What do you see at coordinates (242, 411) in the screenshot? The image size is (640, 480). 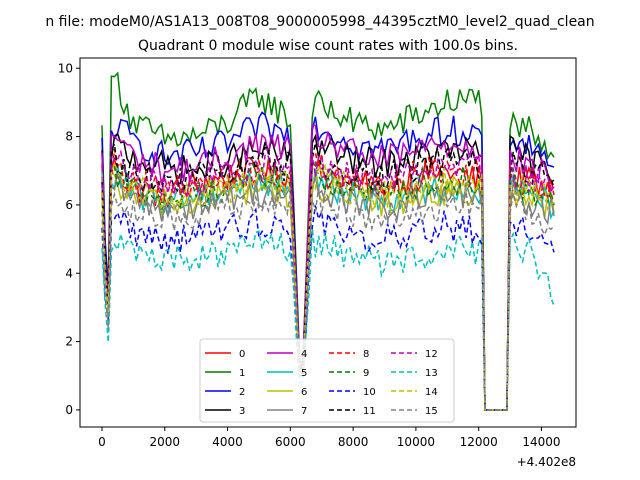 I see `legend-label: 3` at bounding box center [242, 411].